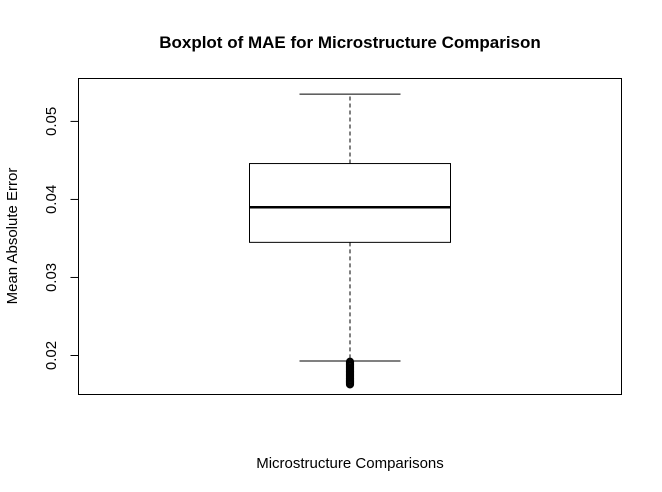 This screenshot has height=492, width=662. What do you see at coordinates (350, 373) in the screenshot?
I see `outlier-group` at bounding box center [350, 373].